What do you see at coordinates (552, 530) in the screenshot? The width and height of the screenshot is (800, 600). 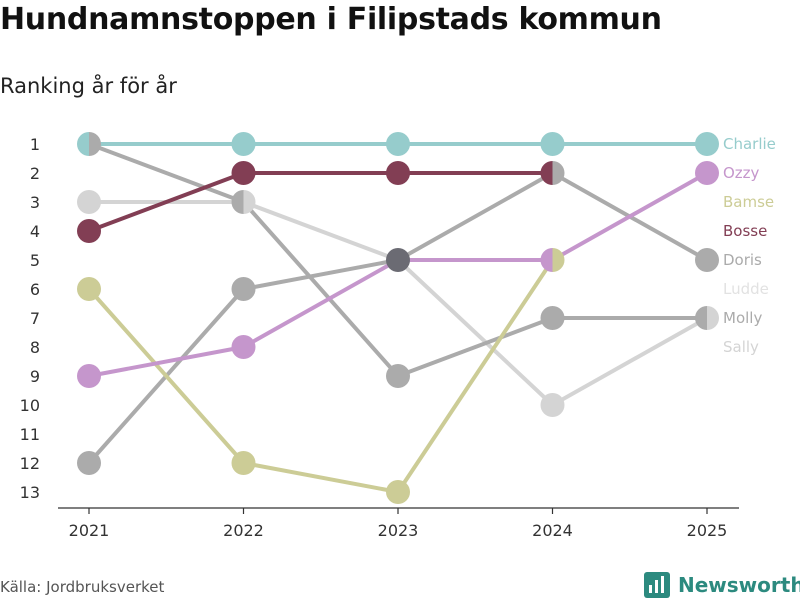 I see `x-tick-label: 2024` at bounding box center [552, 530].